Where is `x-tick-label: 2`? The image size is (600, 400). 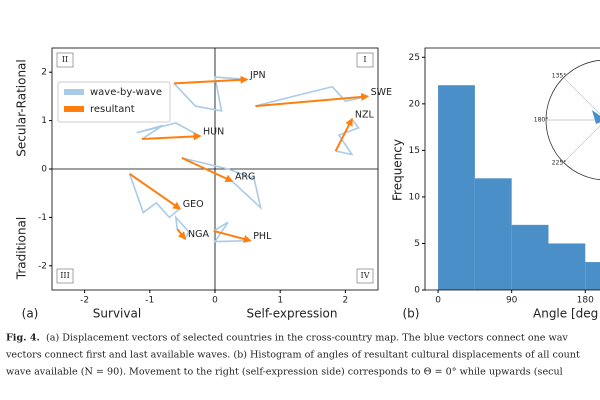
x-tick-label: 2 is located at coordinates (346, 301).